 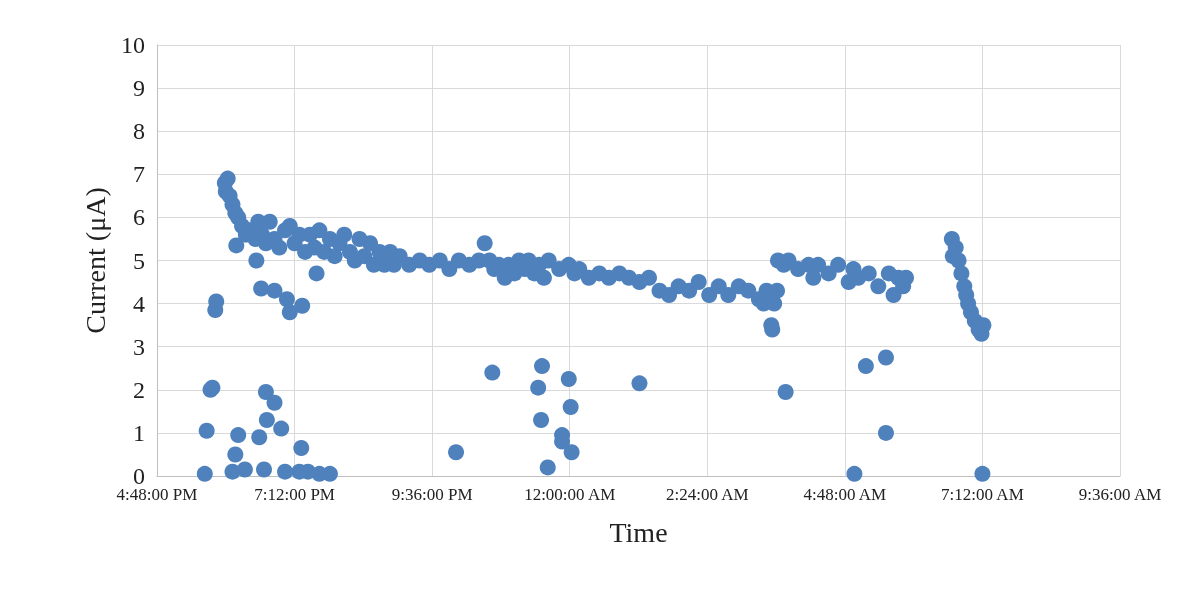 What do you see at coordinates (845, 494) in the screenshot?
I see `x-tick-label: 4:48:00 AM` at bounding box center [845, 494].